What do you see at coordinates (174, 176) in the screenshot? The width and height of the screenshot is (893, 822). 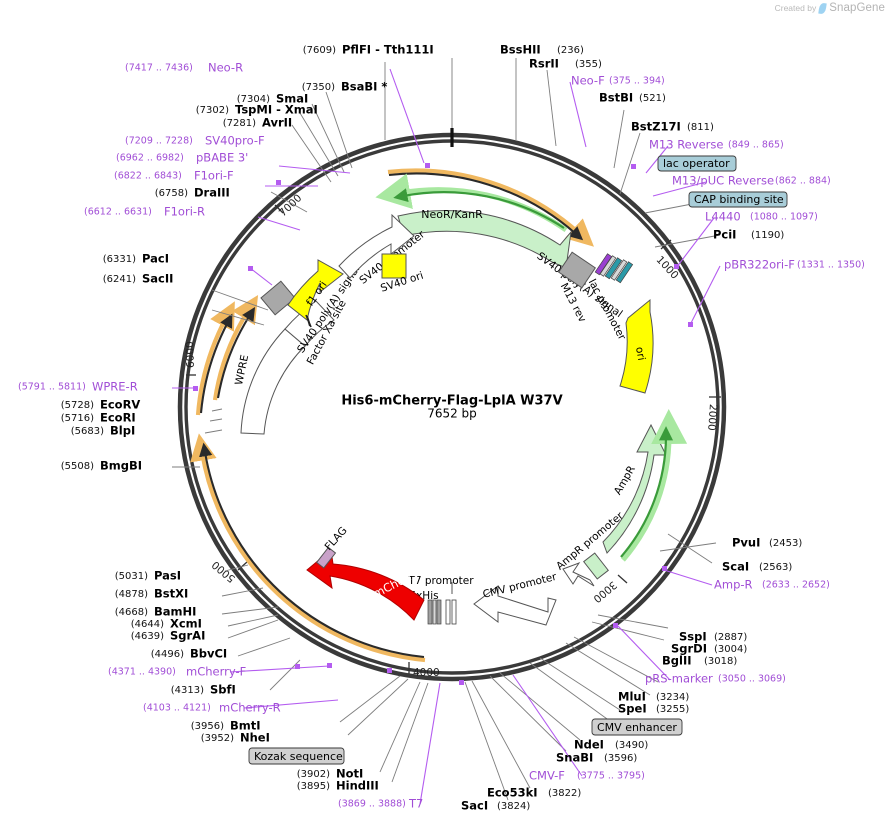 I see `label-f1ori-f: (6822 .. 6843) F1ori-F` at bounding box center [174, 176].